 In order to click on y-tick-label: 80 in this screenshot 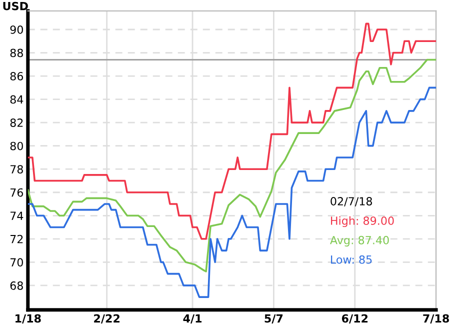, I will do `click(16, 146)`.